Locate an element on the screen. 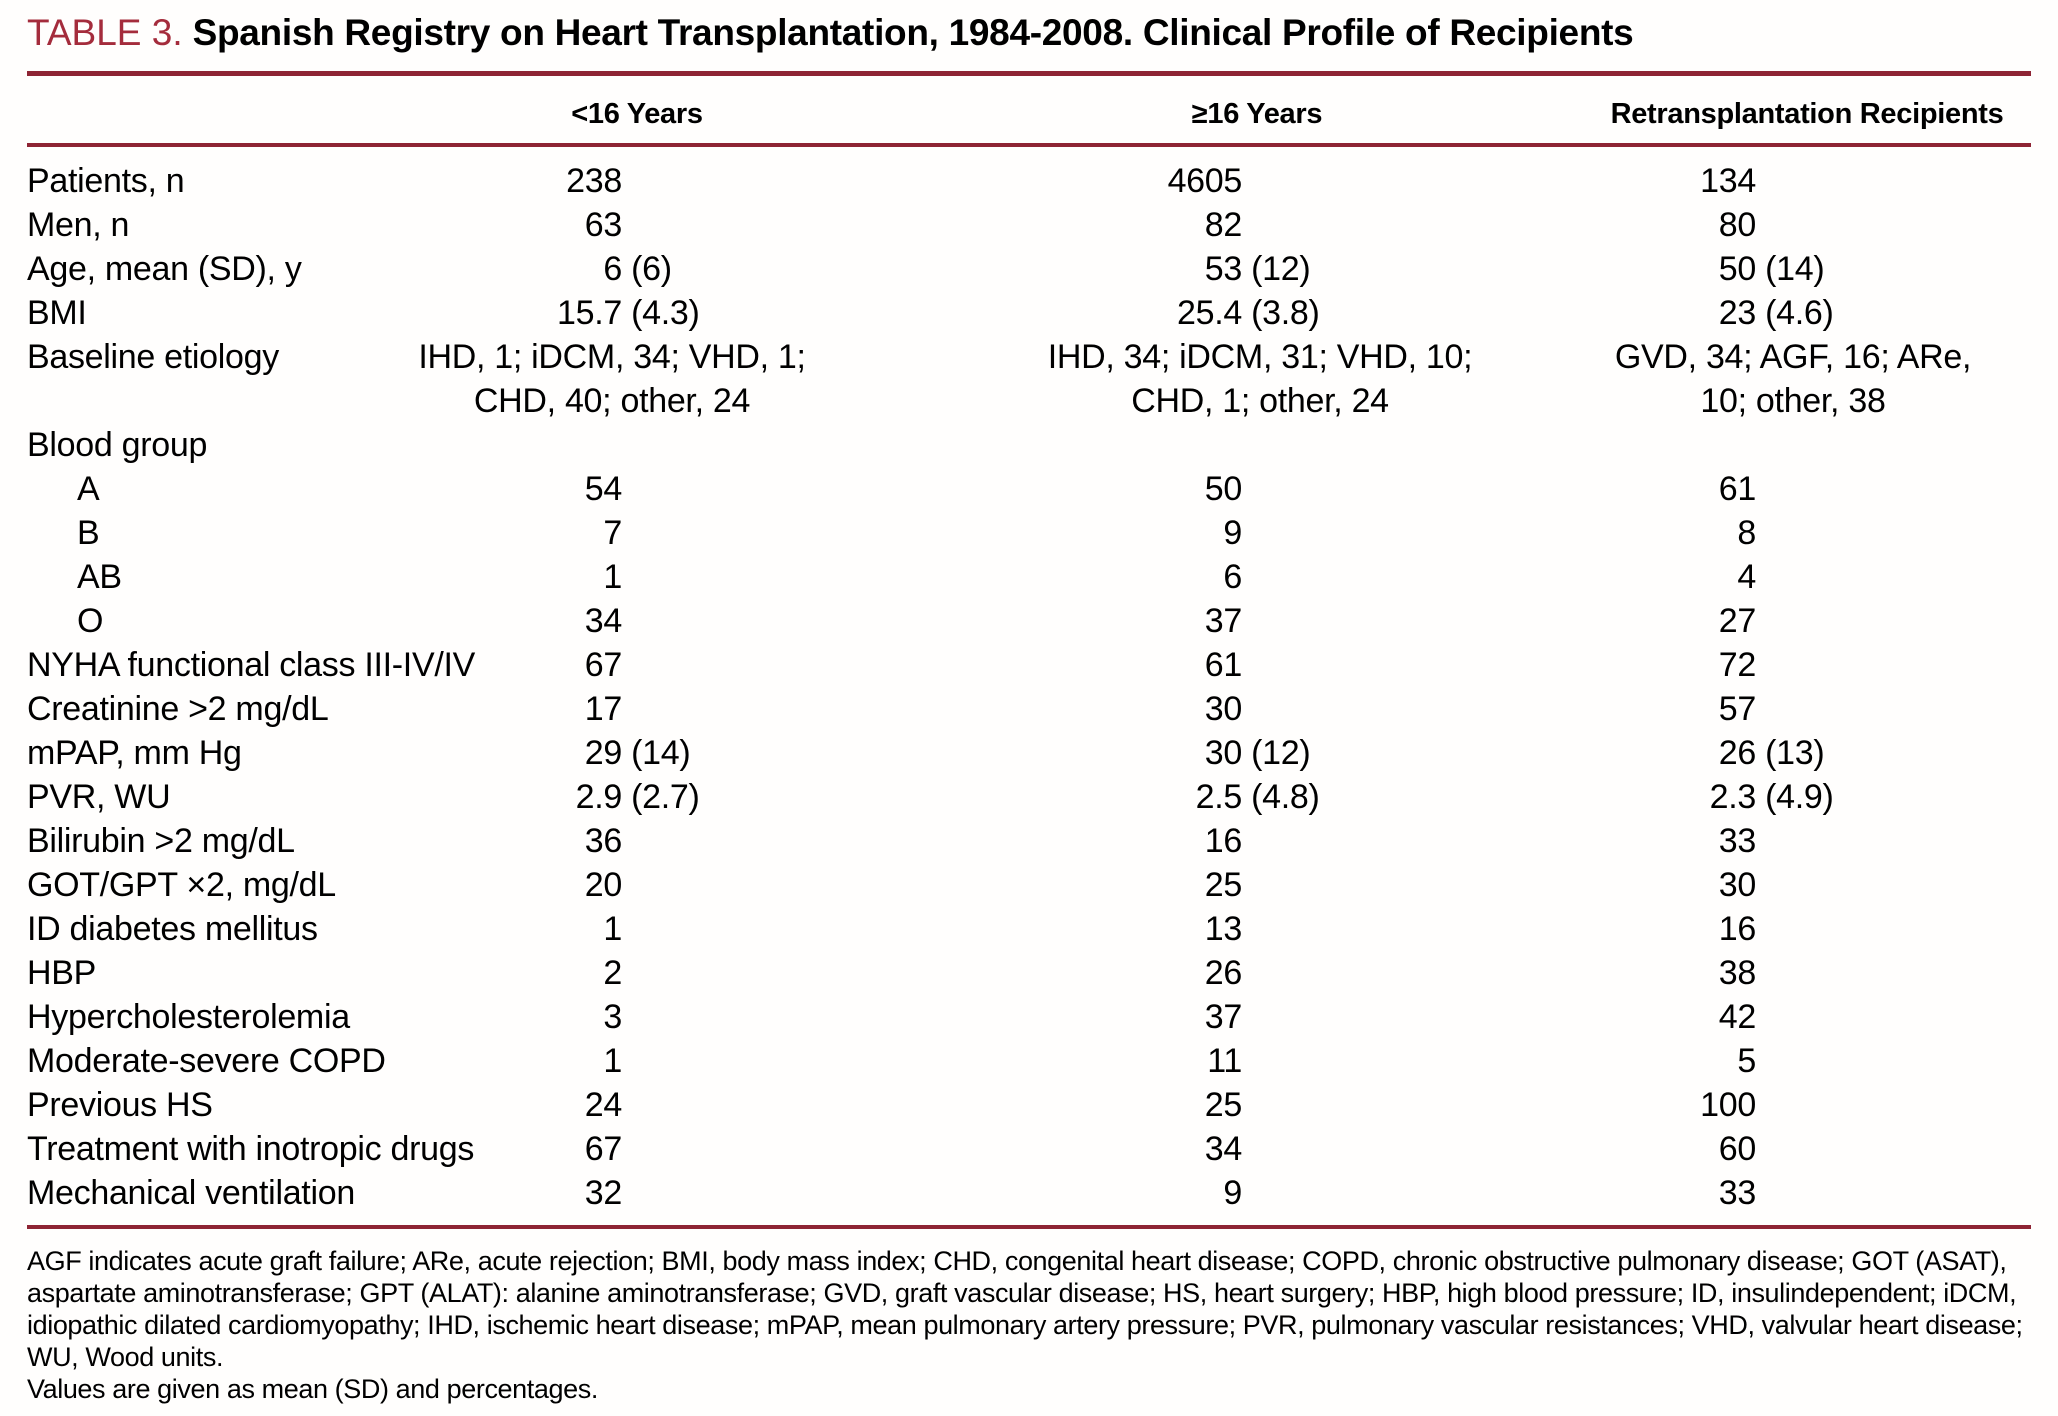  value-cell-c2: 34 is located at coordinates (1197, 1149).